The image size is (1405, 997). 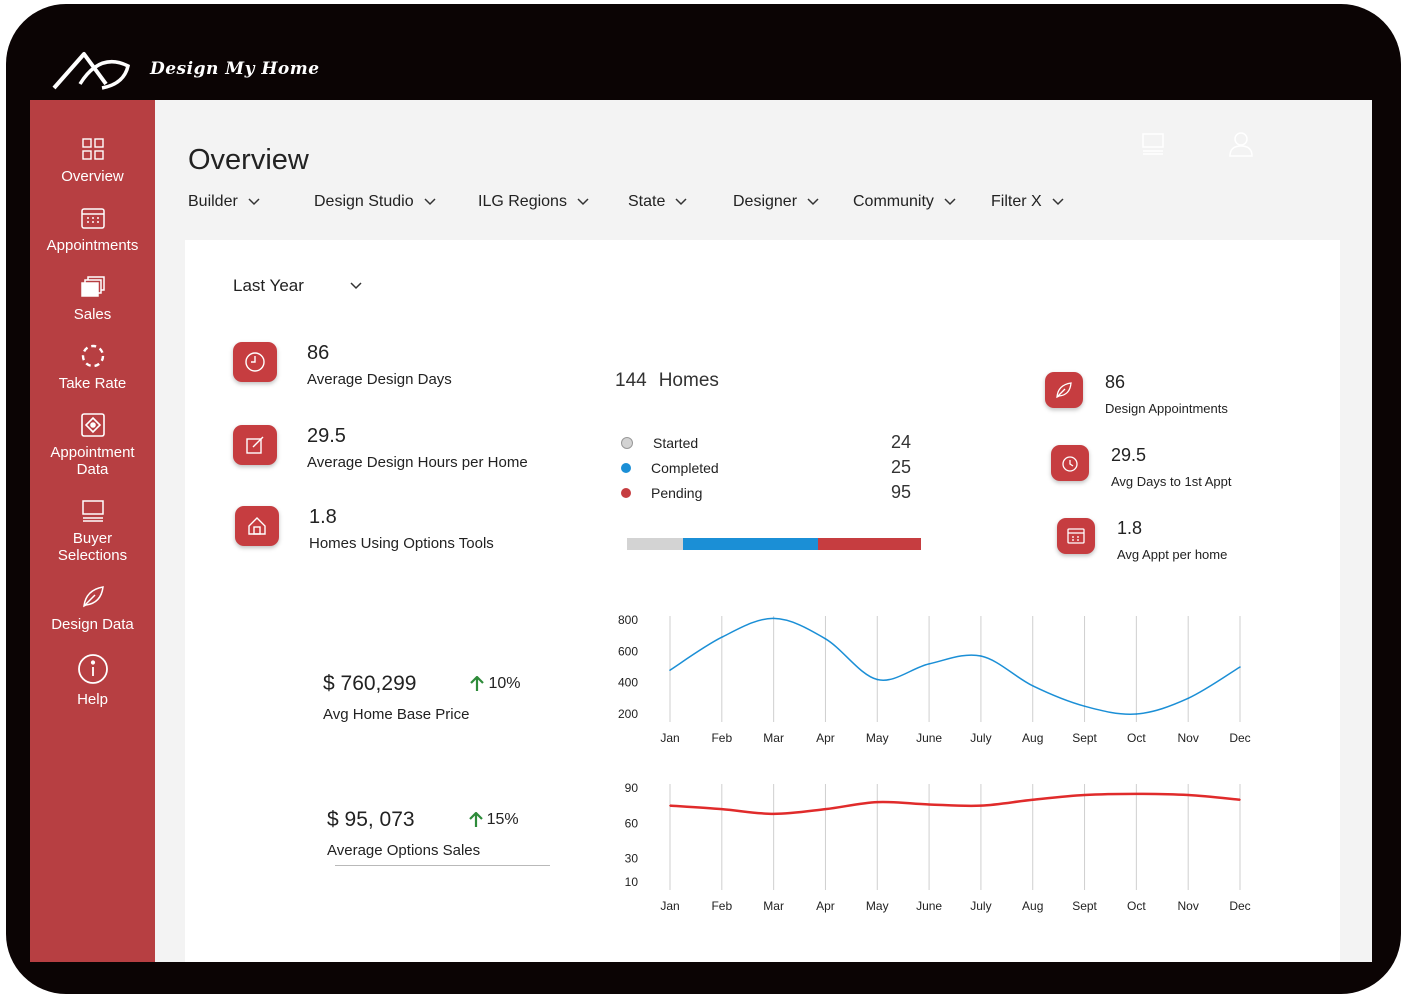 What do you see at coordinates (825, 738) in the screenshot?
I see `x-tick-label: Apr` at bounding box center [825, 738].